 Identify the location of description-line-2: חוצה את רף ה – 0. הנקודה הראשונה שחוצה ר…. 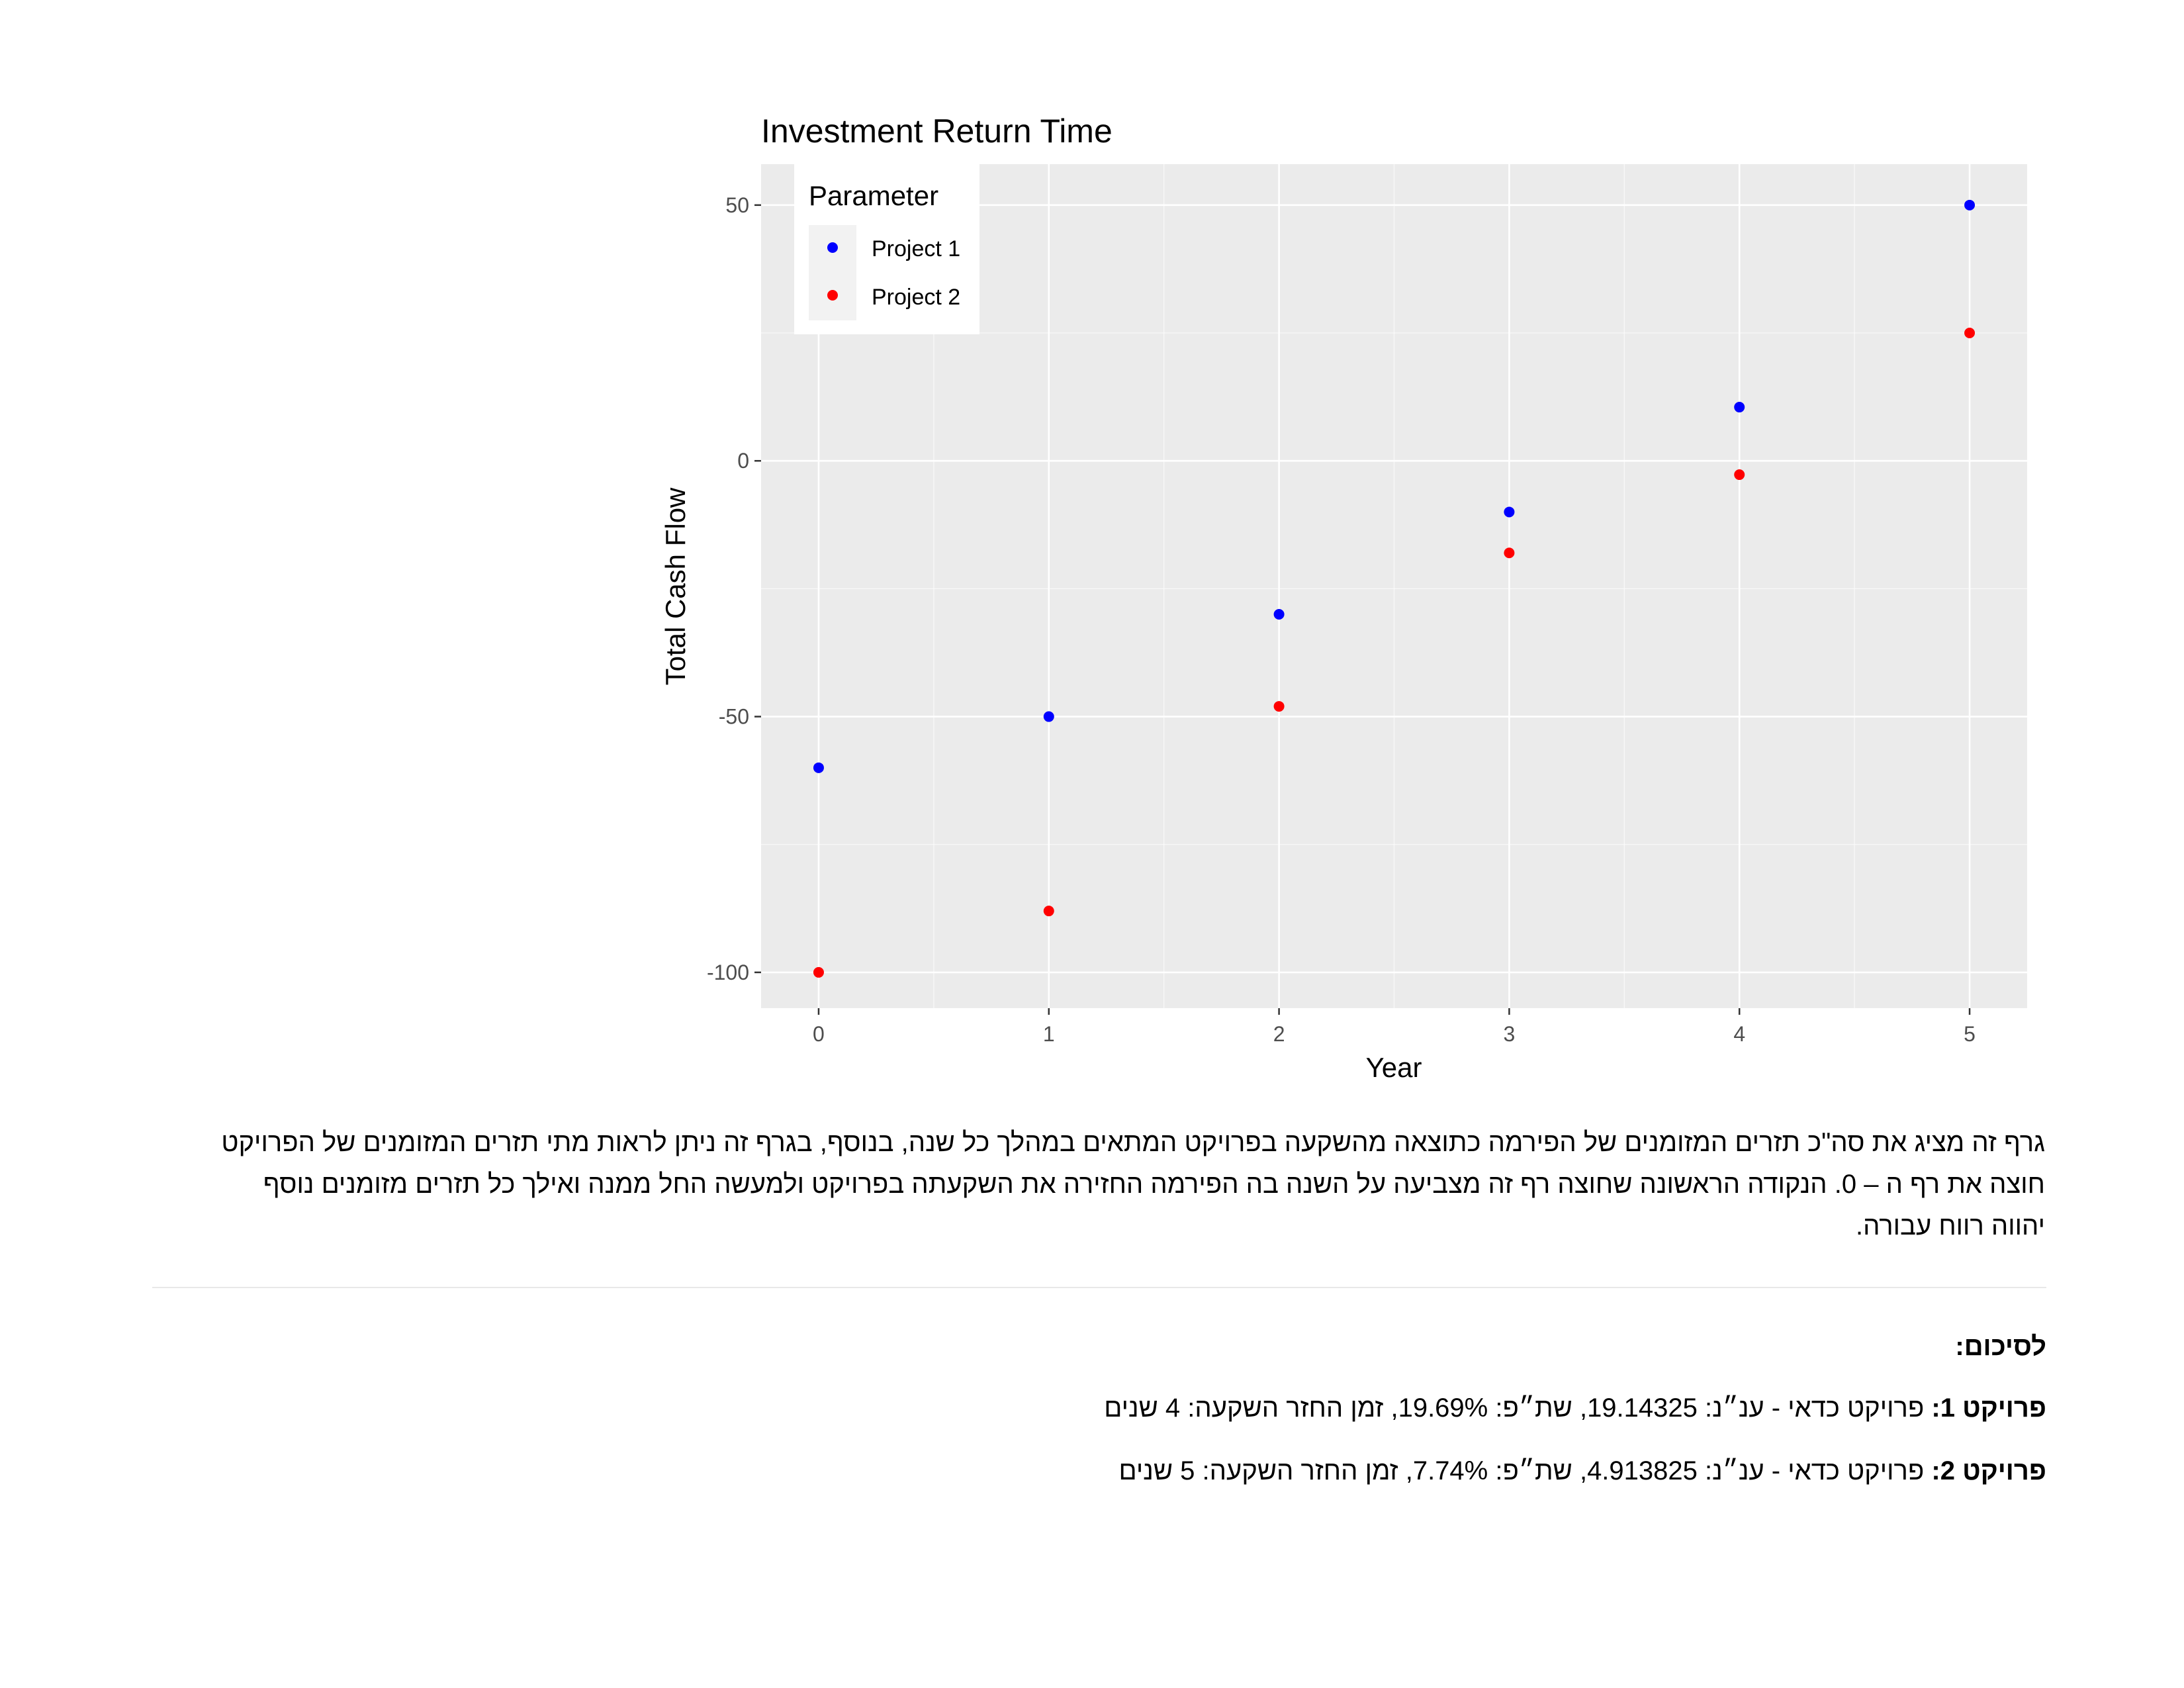
(1154, 1184).